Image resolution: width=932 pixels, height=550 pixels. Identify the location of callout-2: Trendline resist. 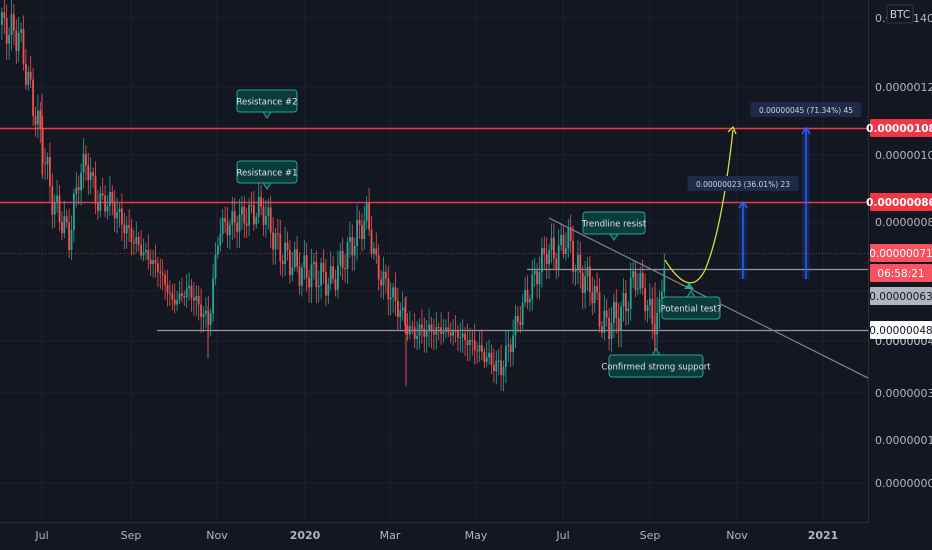
(614, 226).